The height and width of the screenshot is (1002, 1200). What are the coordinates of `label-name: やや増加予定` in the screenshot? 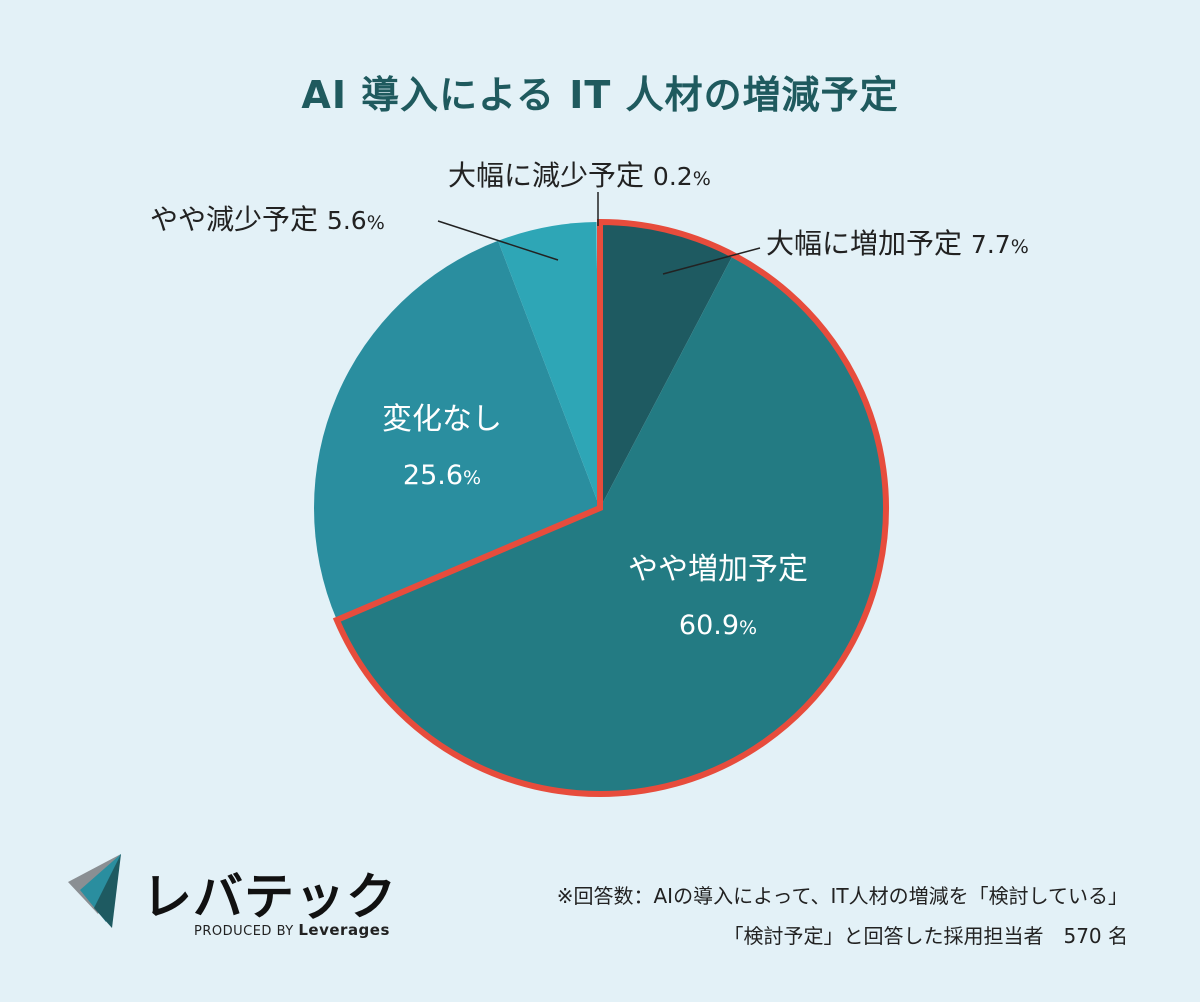 It's located at (718, 569).